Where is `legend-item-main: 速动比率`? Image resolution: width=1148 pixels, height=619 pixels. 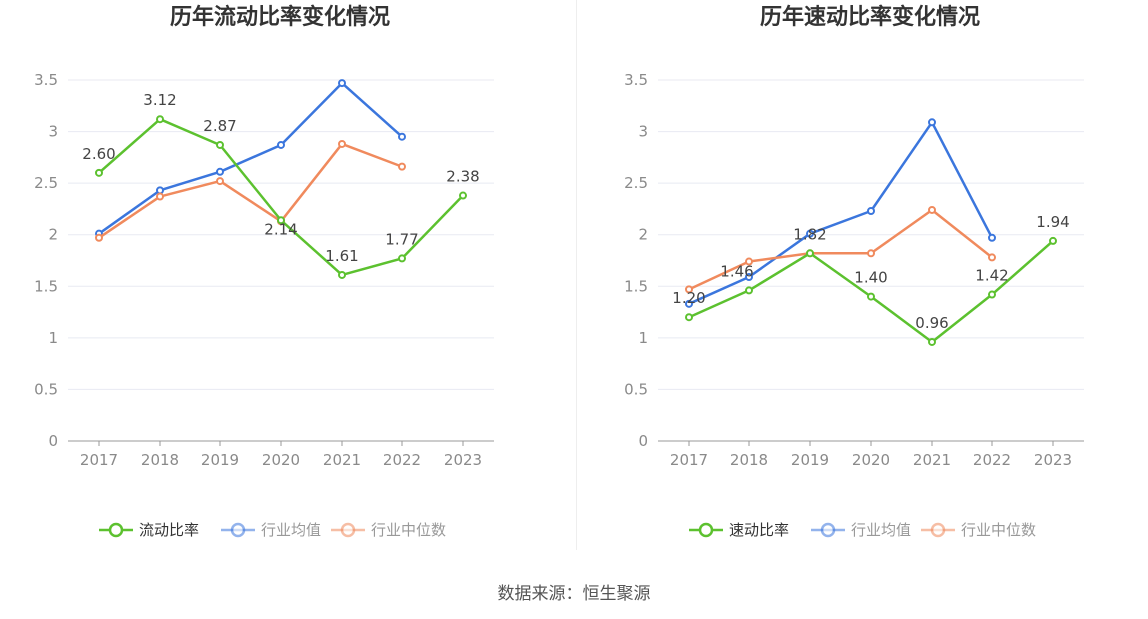
legend-item-main: 速动比率 is located at coordinates (739, 530).